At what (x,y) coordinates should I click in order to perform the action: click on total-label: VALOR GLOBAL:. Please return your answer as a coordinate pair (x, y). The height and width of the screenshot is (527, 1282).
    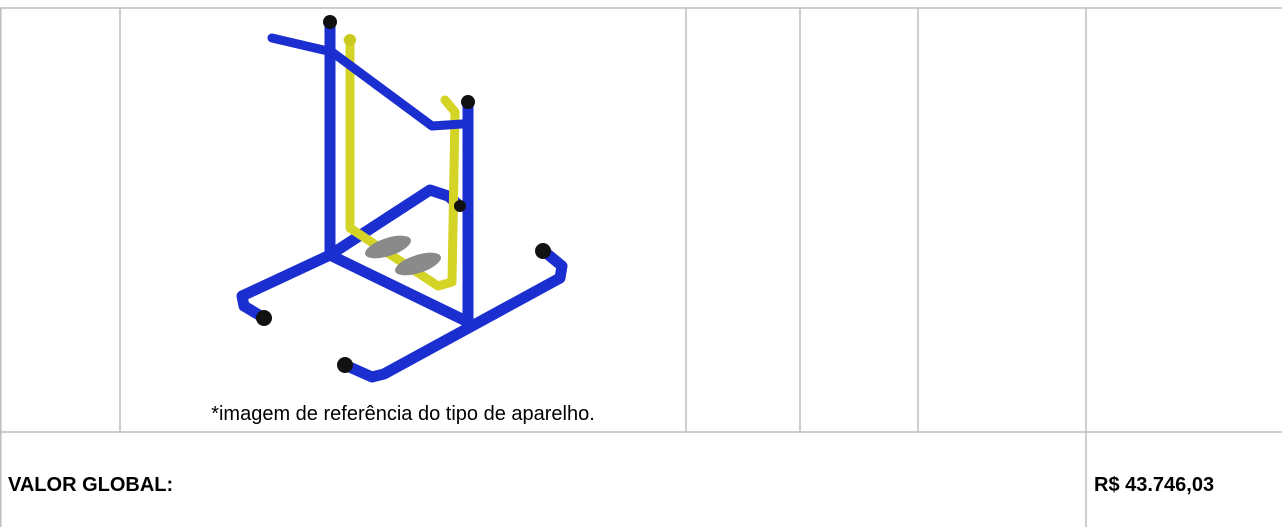
    Looking at the image, I should click on (90, 485).